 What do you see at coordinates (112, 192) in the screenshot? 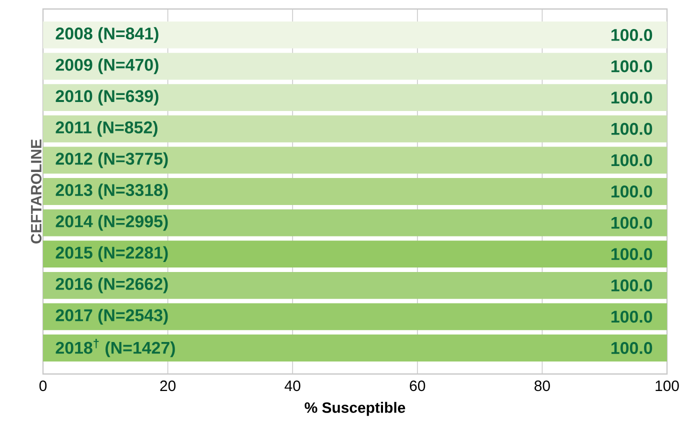
I see `y-tick-label: 2013 (N=3318)` at bounding box center [112, 192].